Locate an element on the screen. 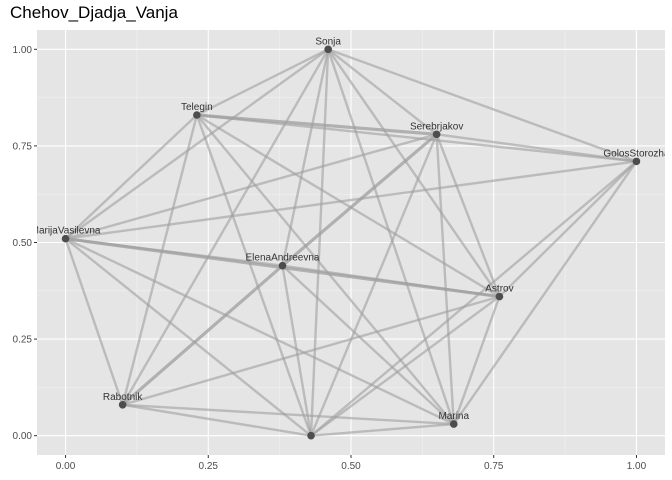 This screenshot has height=480, width=672. y-tick-label: 0.75 is located at coordinates (23, 146).